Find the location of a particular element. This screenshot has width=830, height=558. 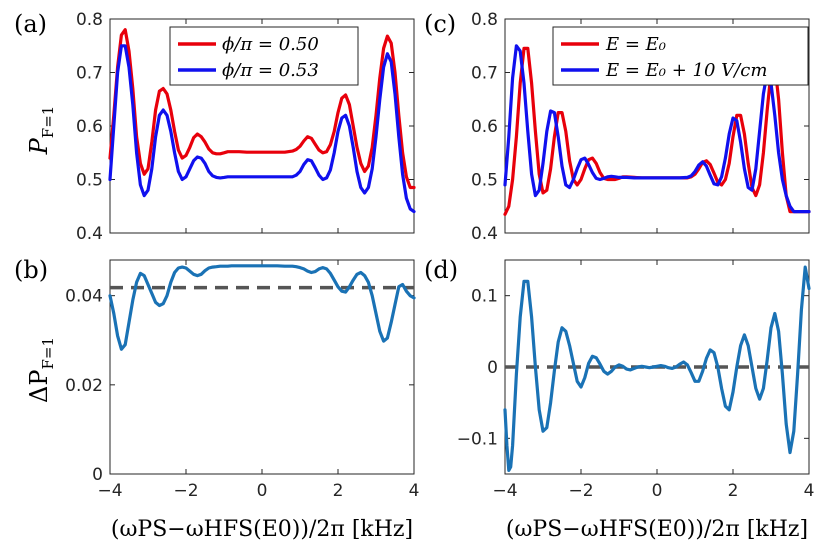

panel-c-legend: E = E₀ E = E₀ + 10 V/cm is located at coordinates (680, 56).